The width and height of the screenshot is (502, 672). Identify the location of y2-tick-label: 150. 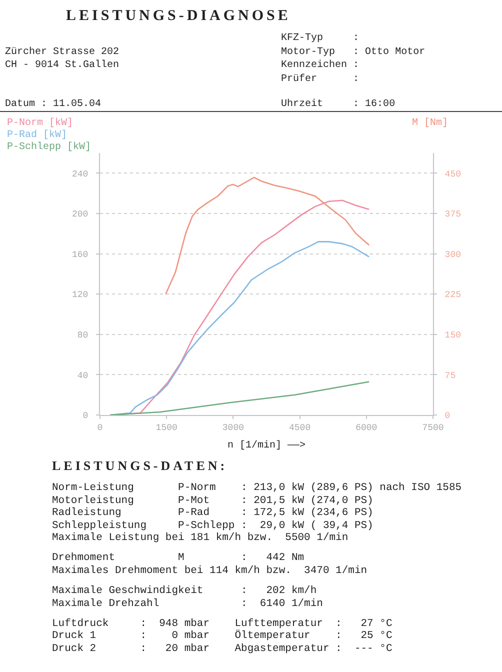
(453, 335).